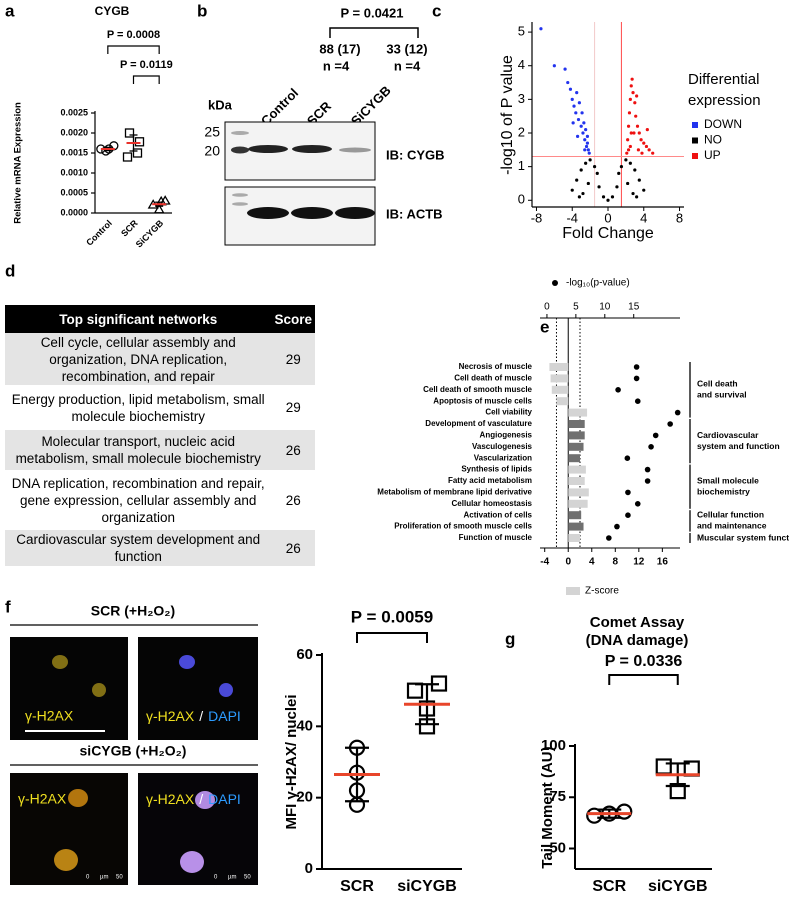  I want to click on y-tick-label: 0.0000, so click(74, 212).